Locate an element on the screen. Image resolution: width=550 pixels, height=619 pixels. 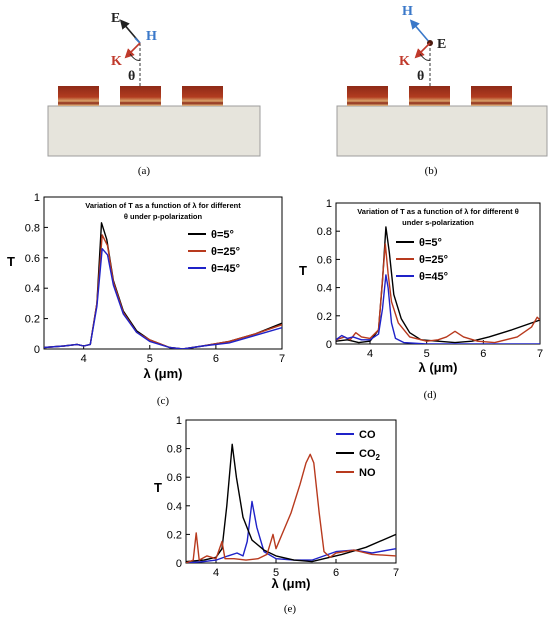
caption-d: (d) is located at coordinates (430, 395).